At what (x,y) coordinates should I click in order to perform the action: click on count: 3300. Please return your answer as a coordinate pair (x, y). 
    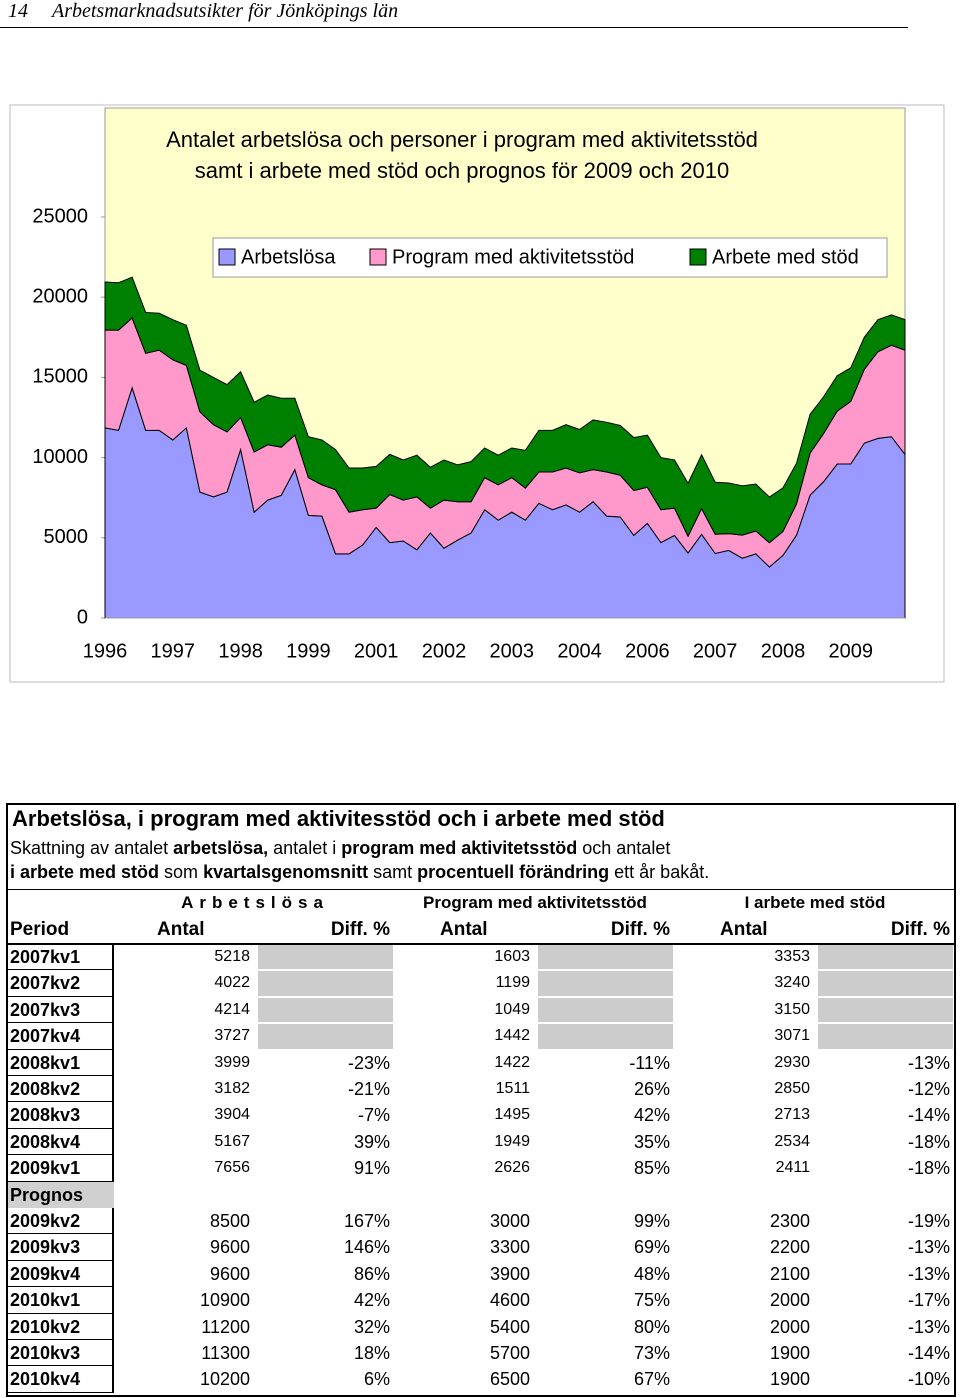
    Looking at the image, I should click on (509, 1247).